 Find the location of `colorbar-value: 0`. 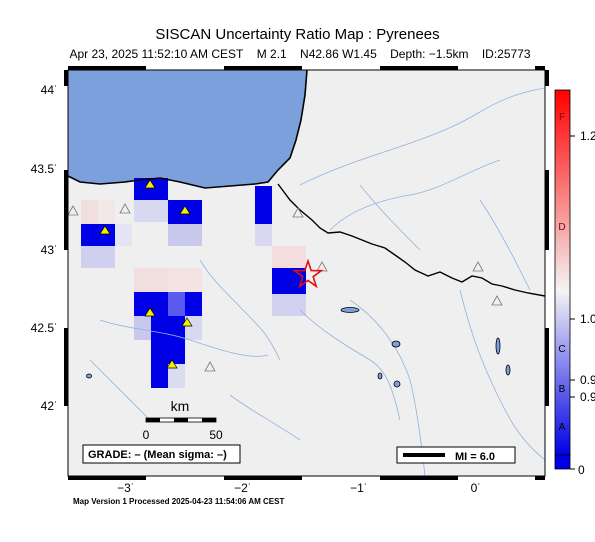

colorbar-value: 0 is located at coordinates (581, 470).